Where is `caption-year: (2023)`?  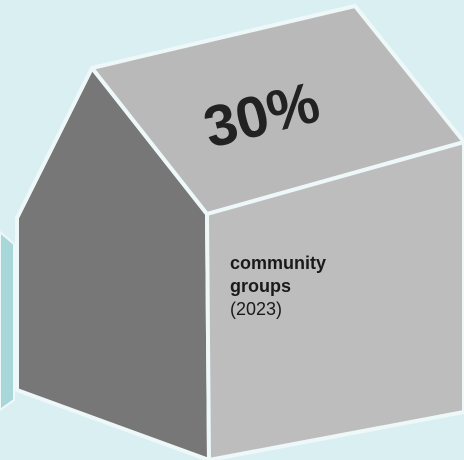 caption-year: (2023) is located at coordinates (256, 309).